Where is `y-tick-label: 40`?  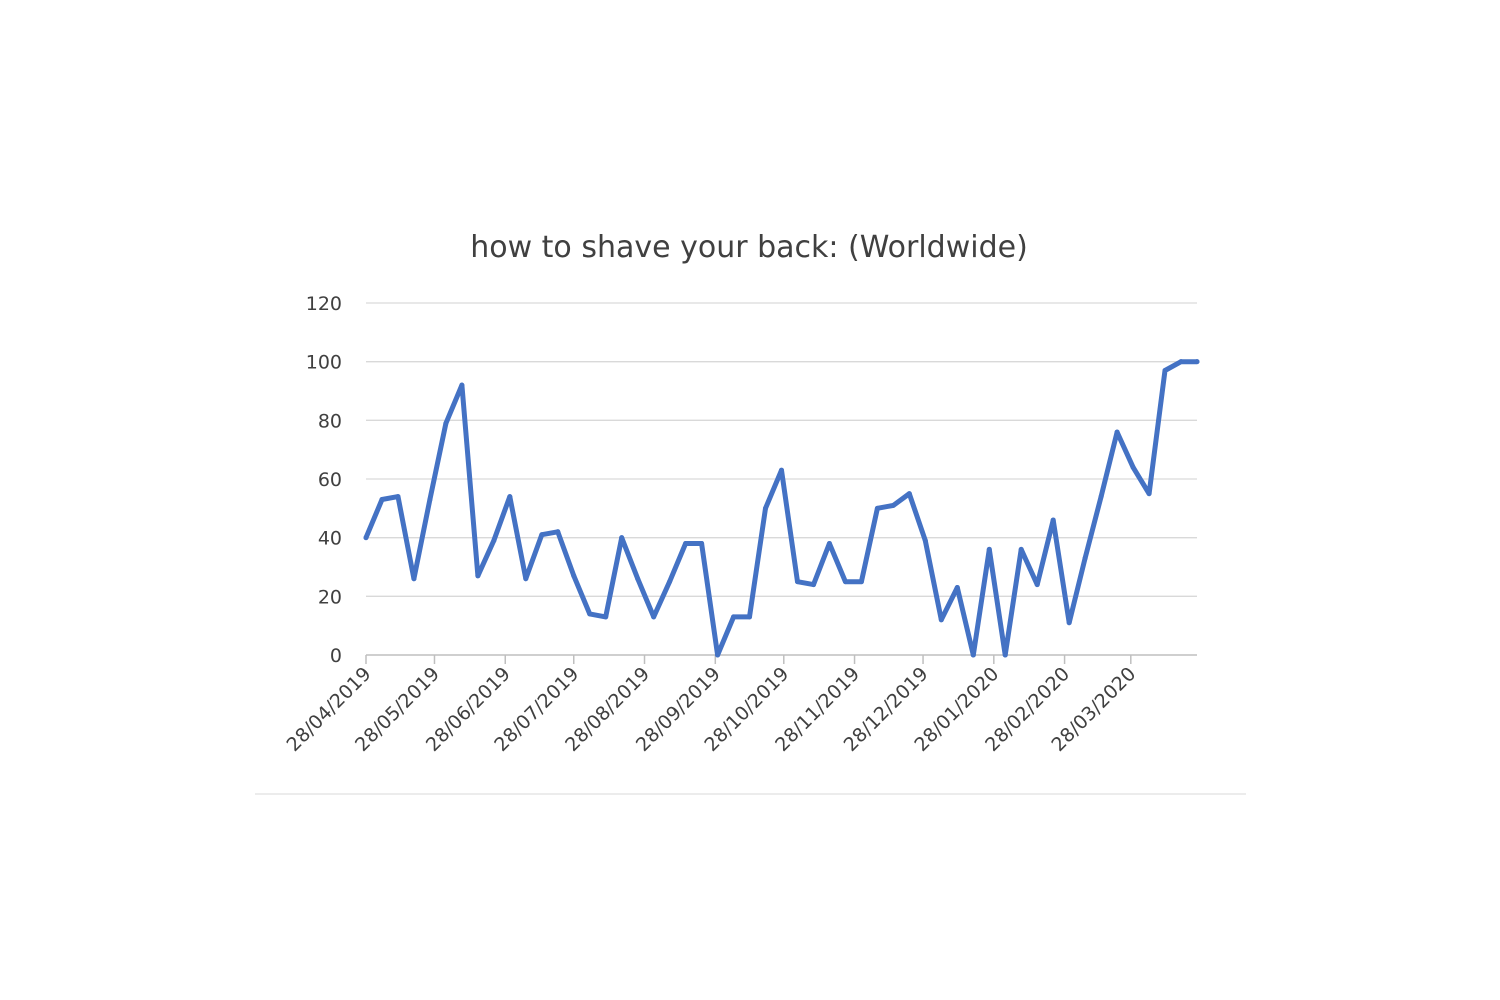 y-tick-label: 40 is located at coordinates (330, 539).